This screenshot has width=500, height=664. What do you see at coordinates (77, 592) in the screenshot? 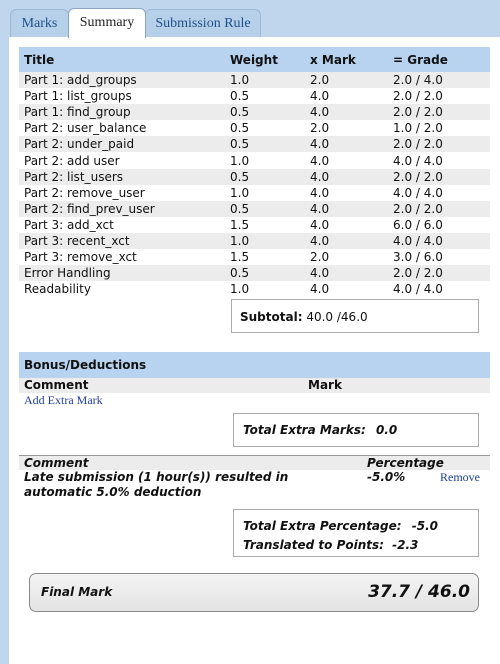
I see `final-mark-label: Final Mark` at bounding box center [77, 592].